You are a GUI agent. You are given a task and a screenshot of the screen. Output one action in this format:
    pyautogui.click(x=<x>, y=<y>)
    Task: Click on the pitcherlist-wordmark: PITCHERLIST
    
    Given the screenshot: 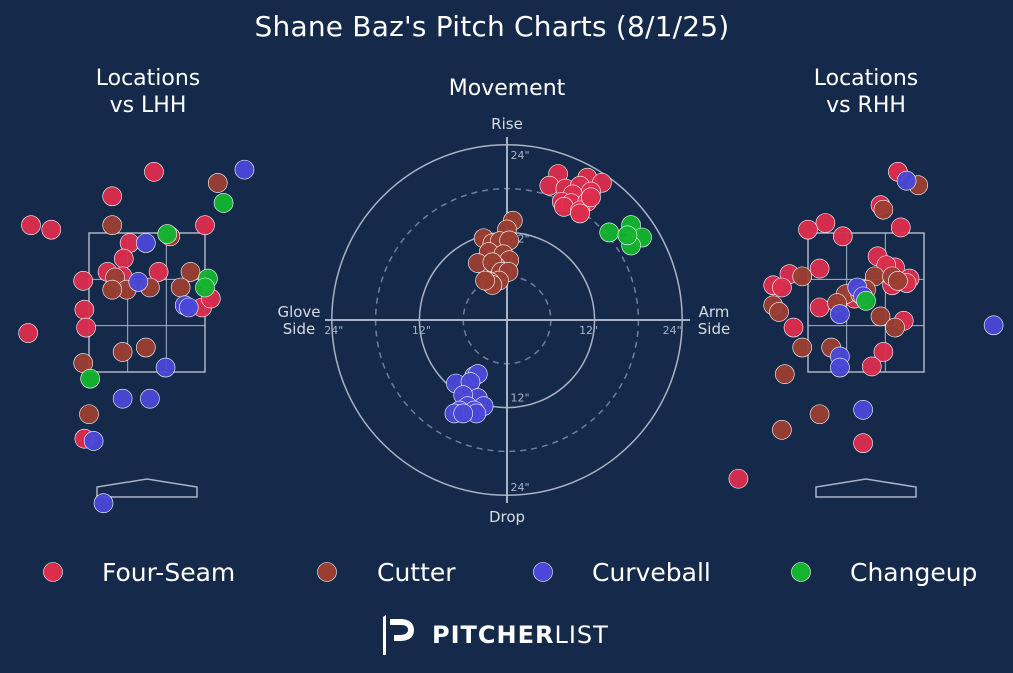 What is the action you would take?
    pyautogui.click(x=520, y=635)
    